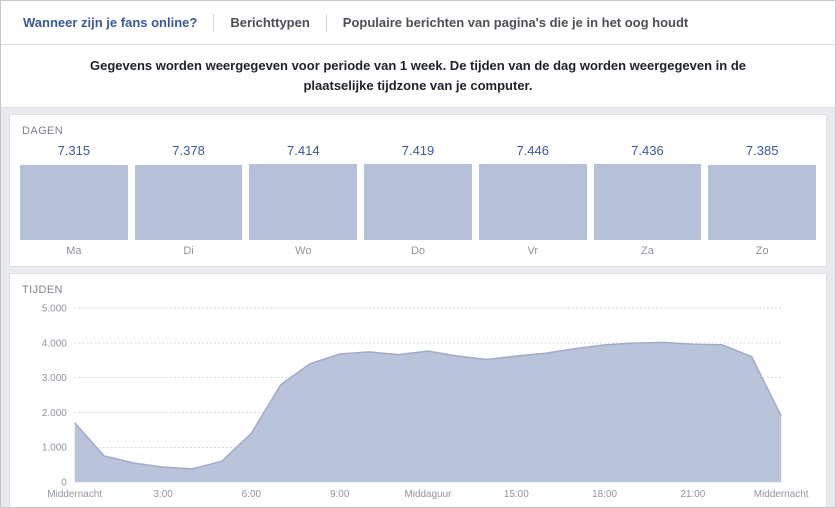  Describe the element at coordinates (252, 494) in the screenshot. I see `svg-text: 6:00` at that location.